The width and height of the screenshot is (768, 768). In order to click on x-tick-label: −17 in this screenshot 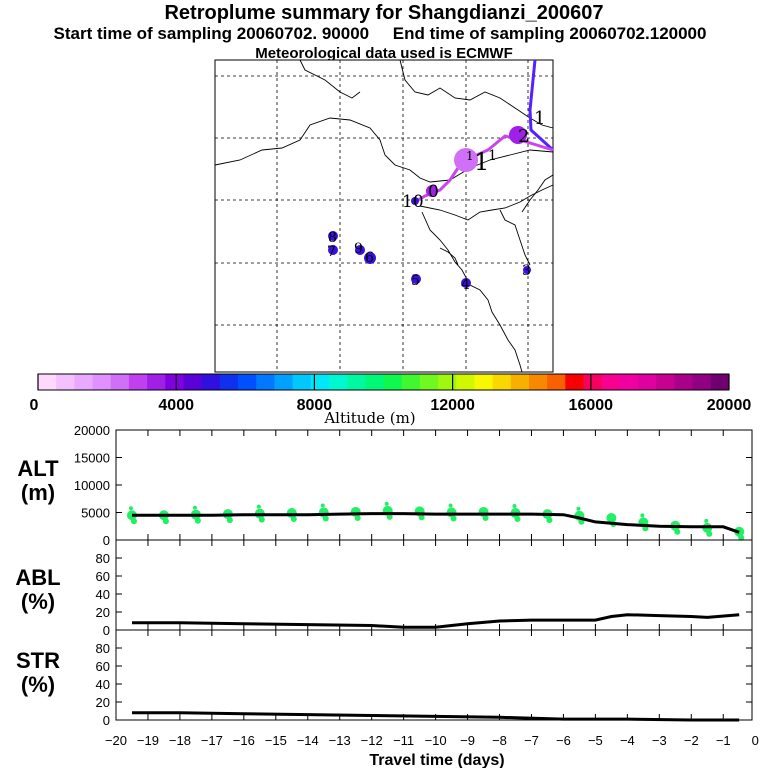, I will do `click(212, 740)`.